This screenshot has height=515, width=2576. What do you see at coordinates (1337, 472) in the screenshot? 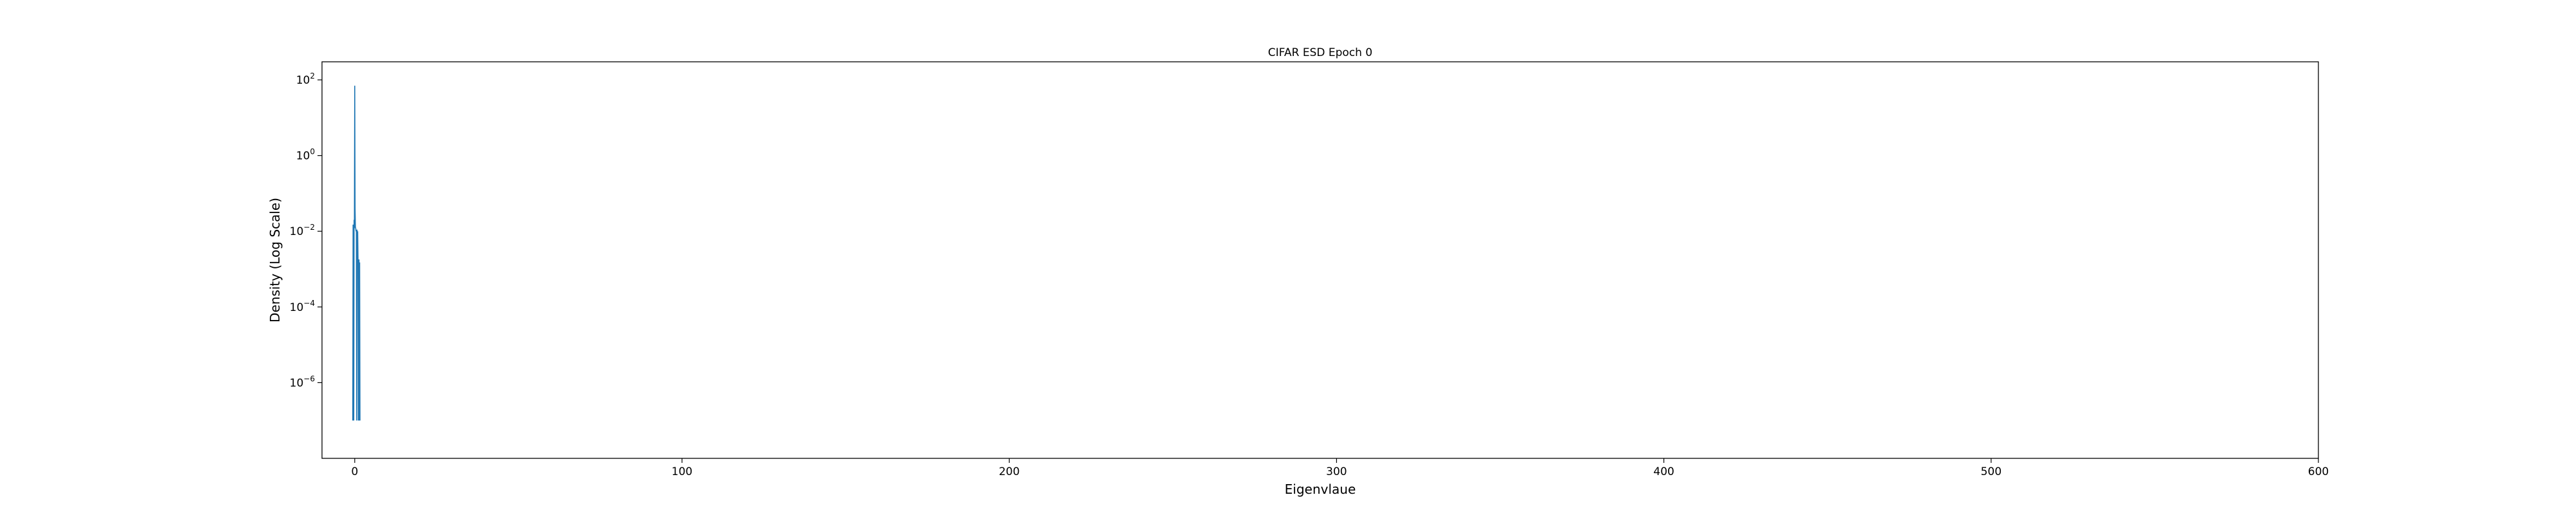
I see `x-tick-label: 300` at bounding box center [1337, 472].